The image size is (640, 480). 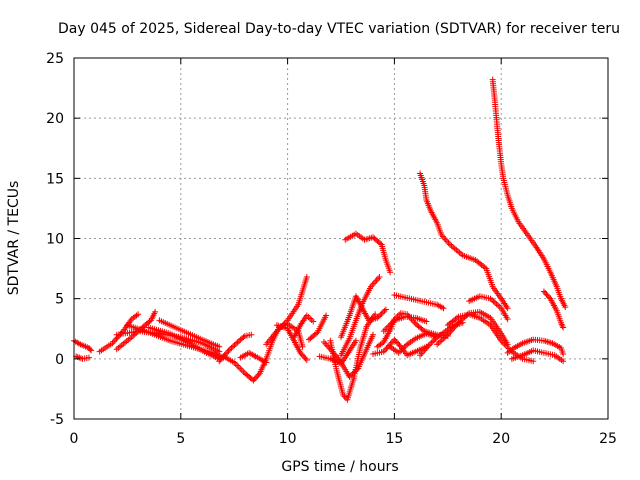 I want to click on y-tick-label: 25, so click(x=55, y=59).